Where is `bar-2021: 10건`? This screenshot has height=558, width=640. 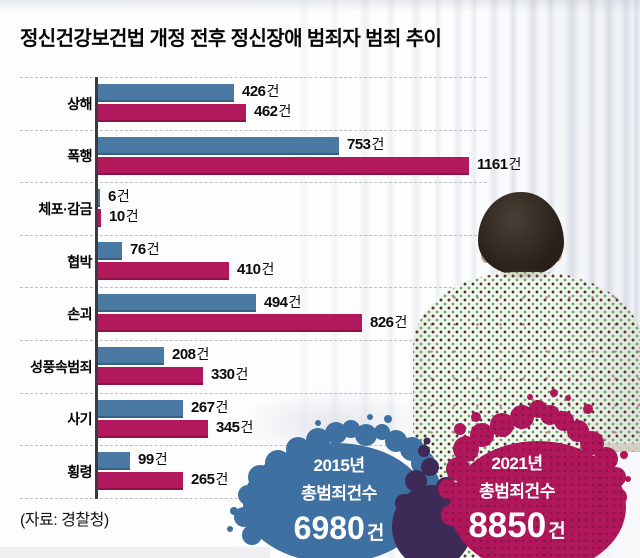
bar-2021: 10건 is located at coordinates (118, 218).